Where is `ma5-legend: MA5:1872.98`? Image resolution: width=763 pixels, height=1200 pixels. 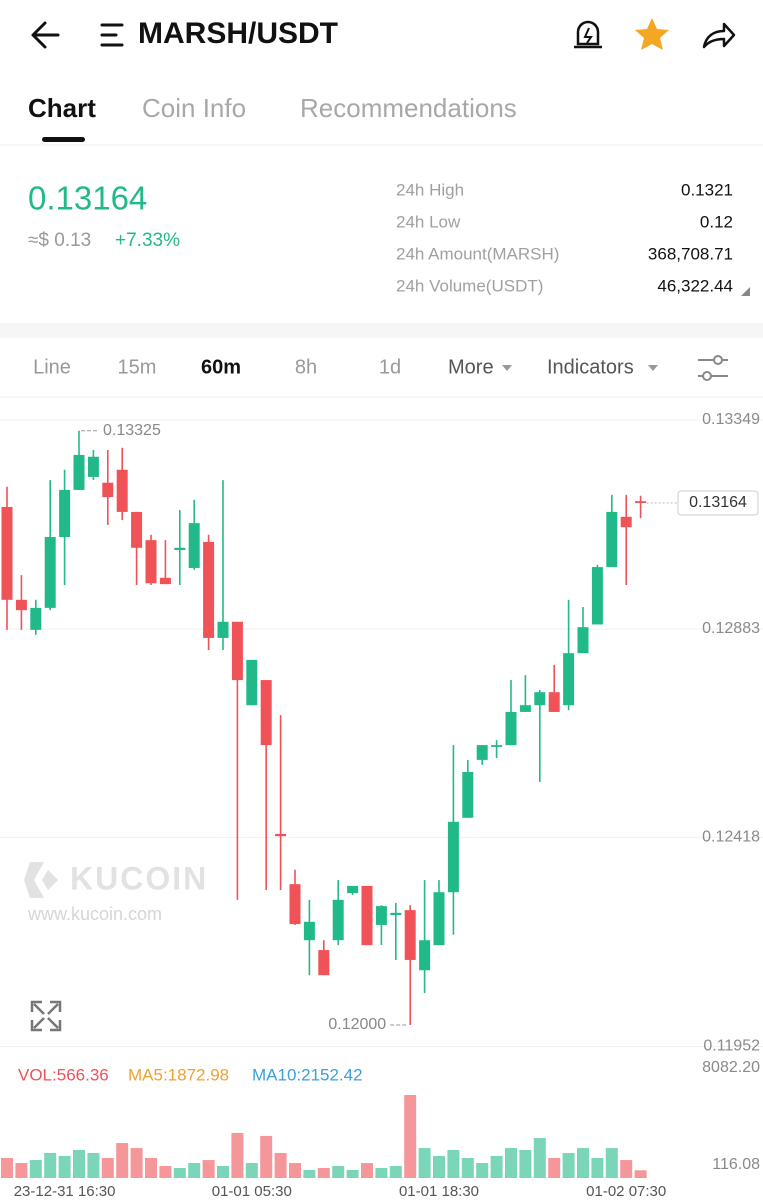
ma5-legend: MA5:1872.98 is located at coordinates (178, 1074).